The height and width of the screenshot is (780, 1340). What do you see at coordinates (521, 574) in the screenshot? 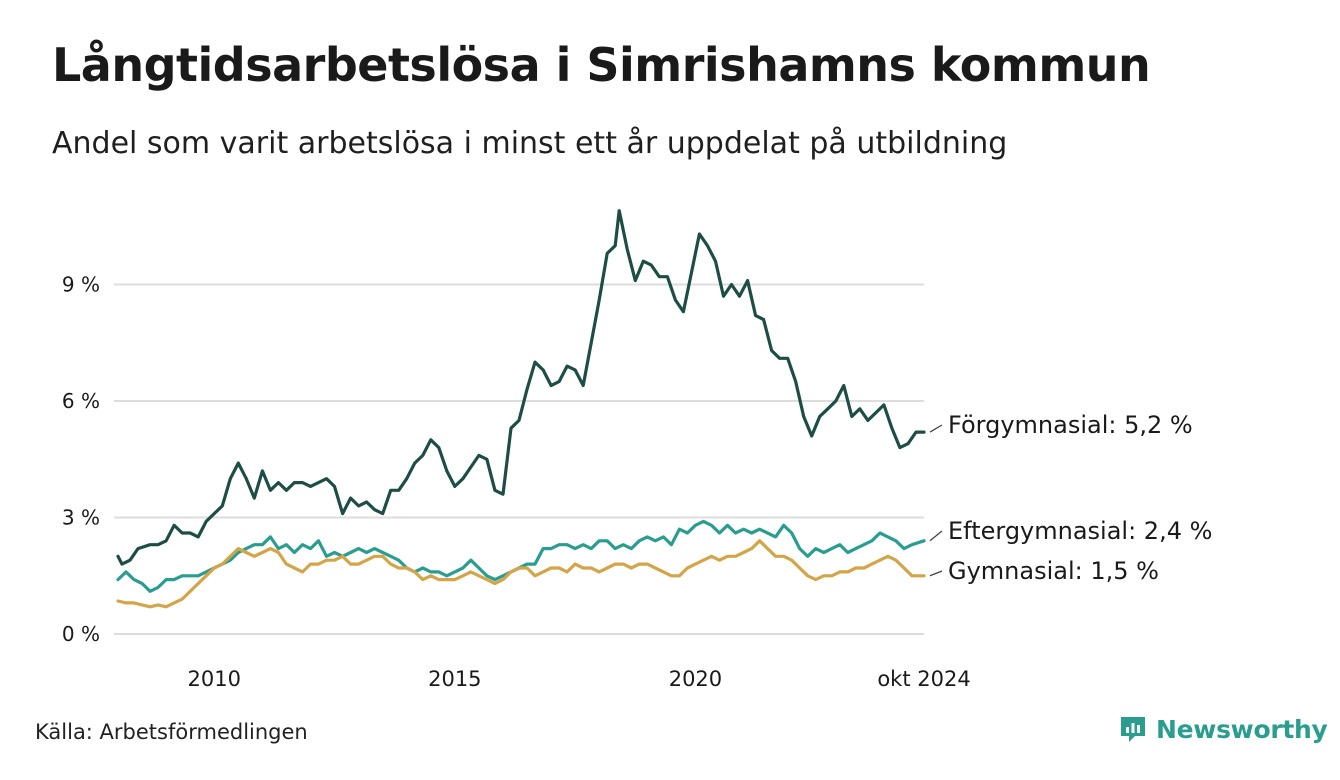
I see `series-line-gymnasial` at bounding box center [521, 574].